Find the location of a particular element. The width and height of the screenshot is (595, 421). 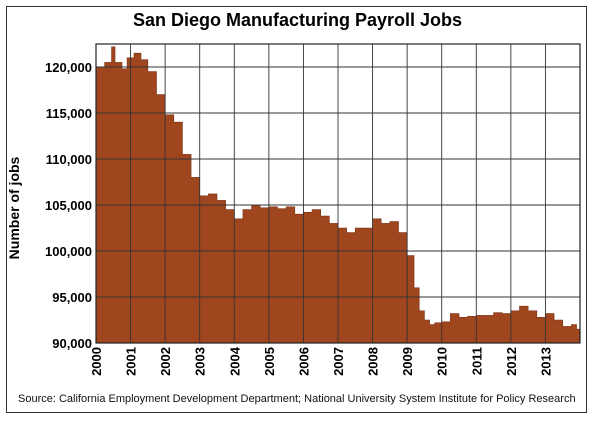

x-tick-label: 2012 is located at coordinates (511, 361).